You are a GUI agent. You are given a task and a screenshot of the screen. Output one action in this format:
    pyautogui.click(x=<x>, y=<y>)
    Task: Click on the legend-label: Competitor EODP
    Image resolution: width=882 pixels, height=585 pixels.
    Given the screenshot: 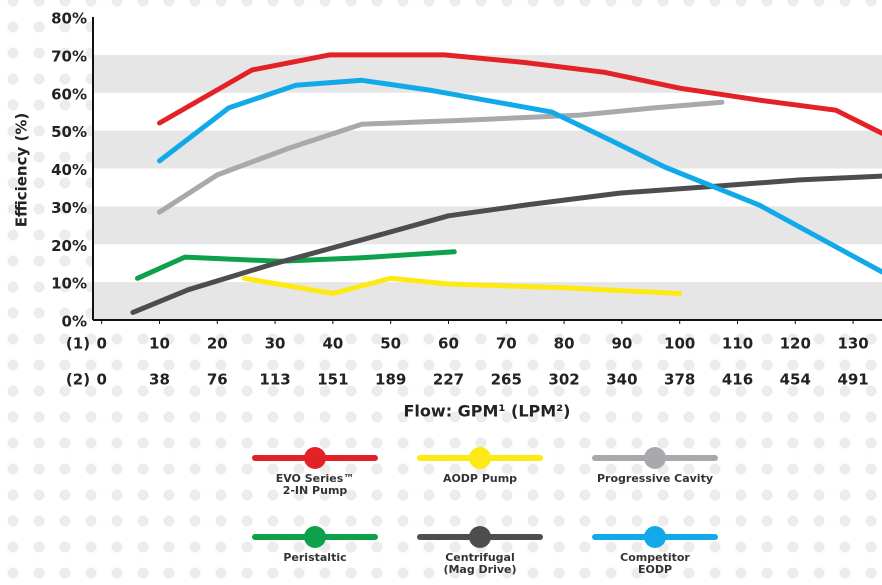 What is the action you would take?
    pyautogui.click(x=655, y=563)
    